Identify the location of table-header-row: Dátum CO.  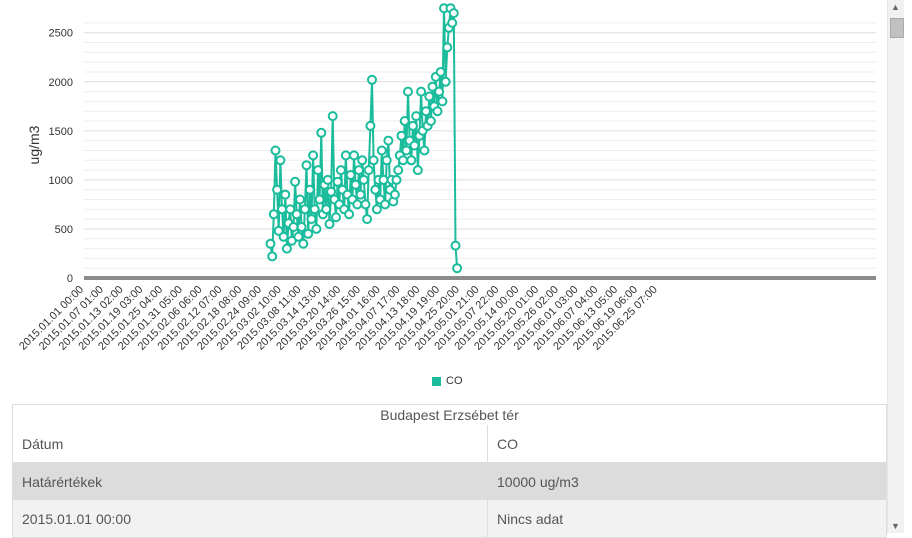
(449, 444).